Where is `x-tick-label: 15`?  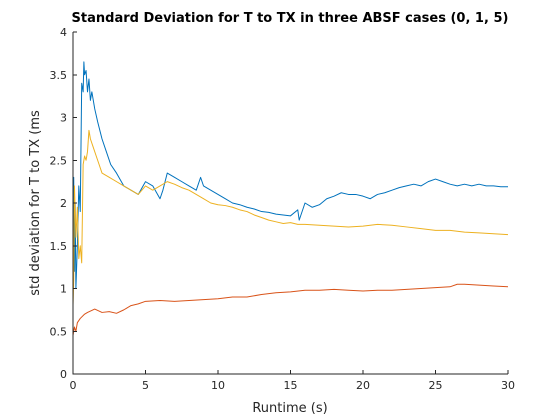 x-tick-label: 15 is located at coordinates (291, 385).